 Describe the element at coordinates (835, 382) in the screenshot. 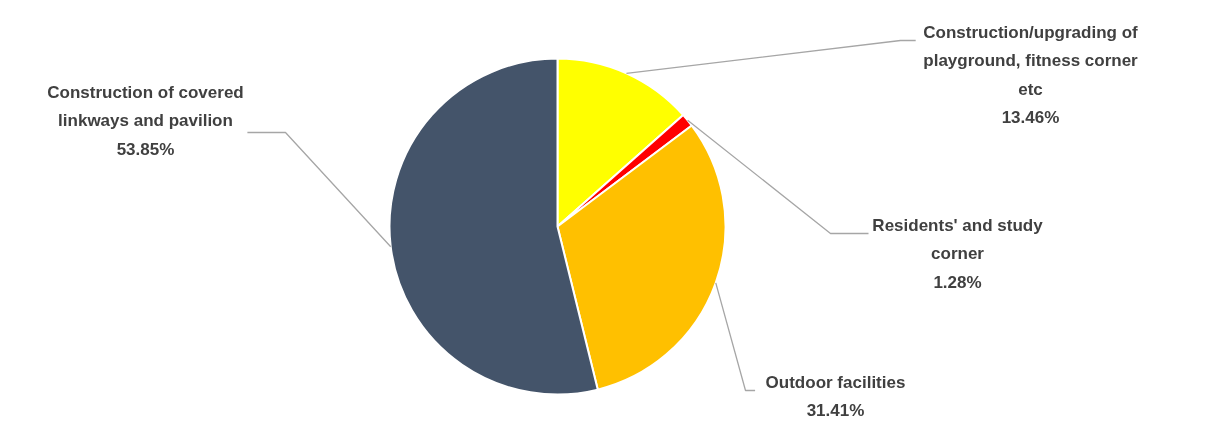

I see `slice-label: Outdoor facilities` at that location.